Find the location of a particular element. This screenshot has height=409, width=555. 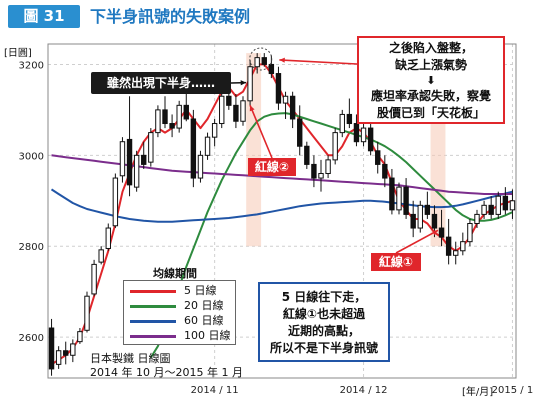

callout-arrow-icon: ⬇ is located at coordinates (431, 80).